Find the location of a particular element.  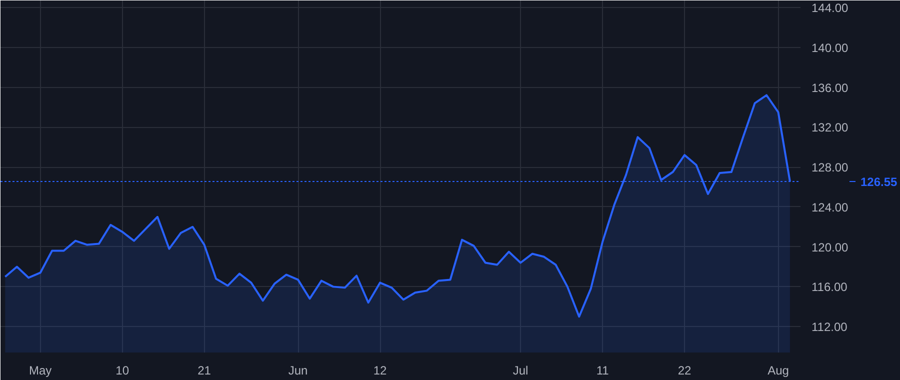

y-tick-label: 144.00 is located at coordinates (830, 7).